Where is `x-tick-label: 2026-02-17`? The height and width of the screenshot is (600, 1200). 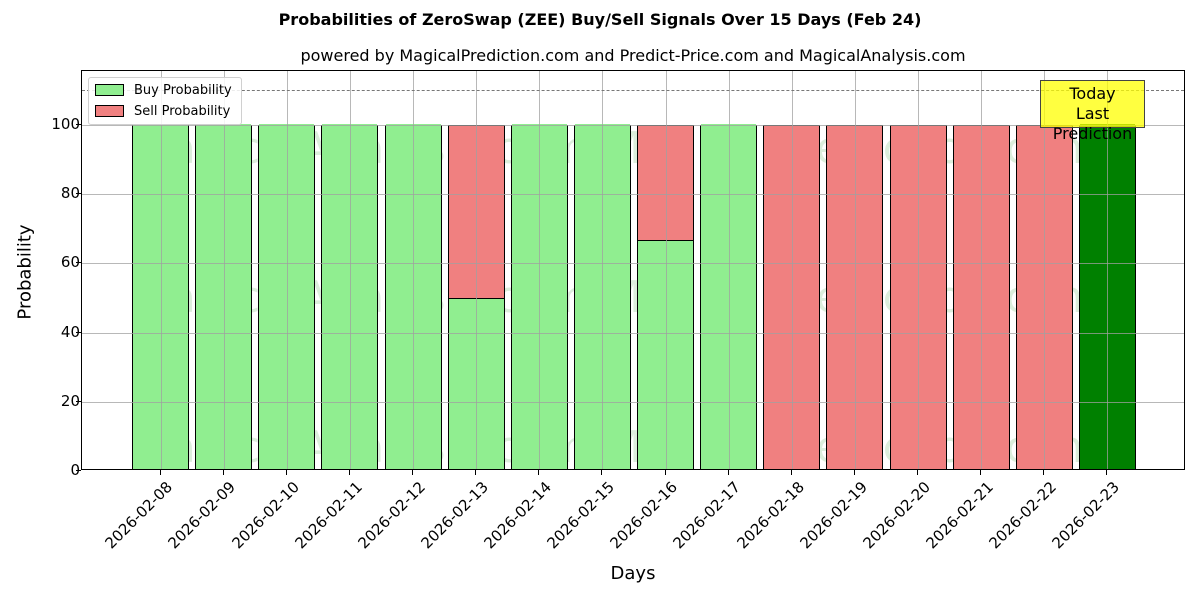 x-tick-label: 2026-02-17 is located at coordinates (707, 515).